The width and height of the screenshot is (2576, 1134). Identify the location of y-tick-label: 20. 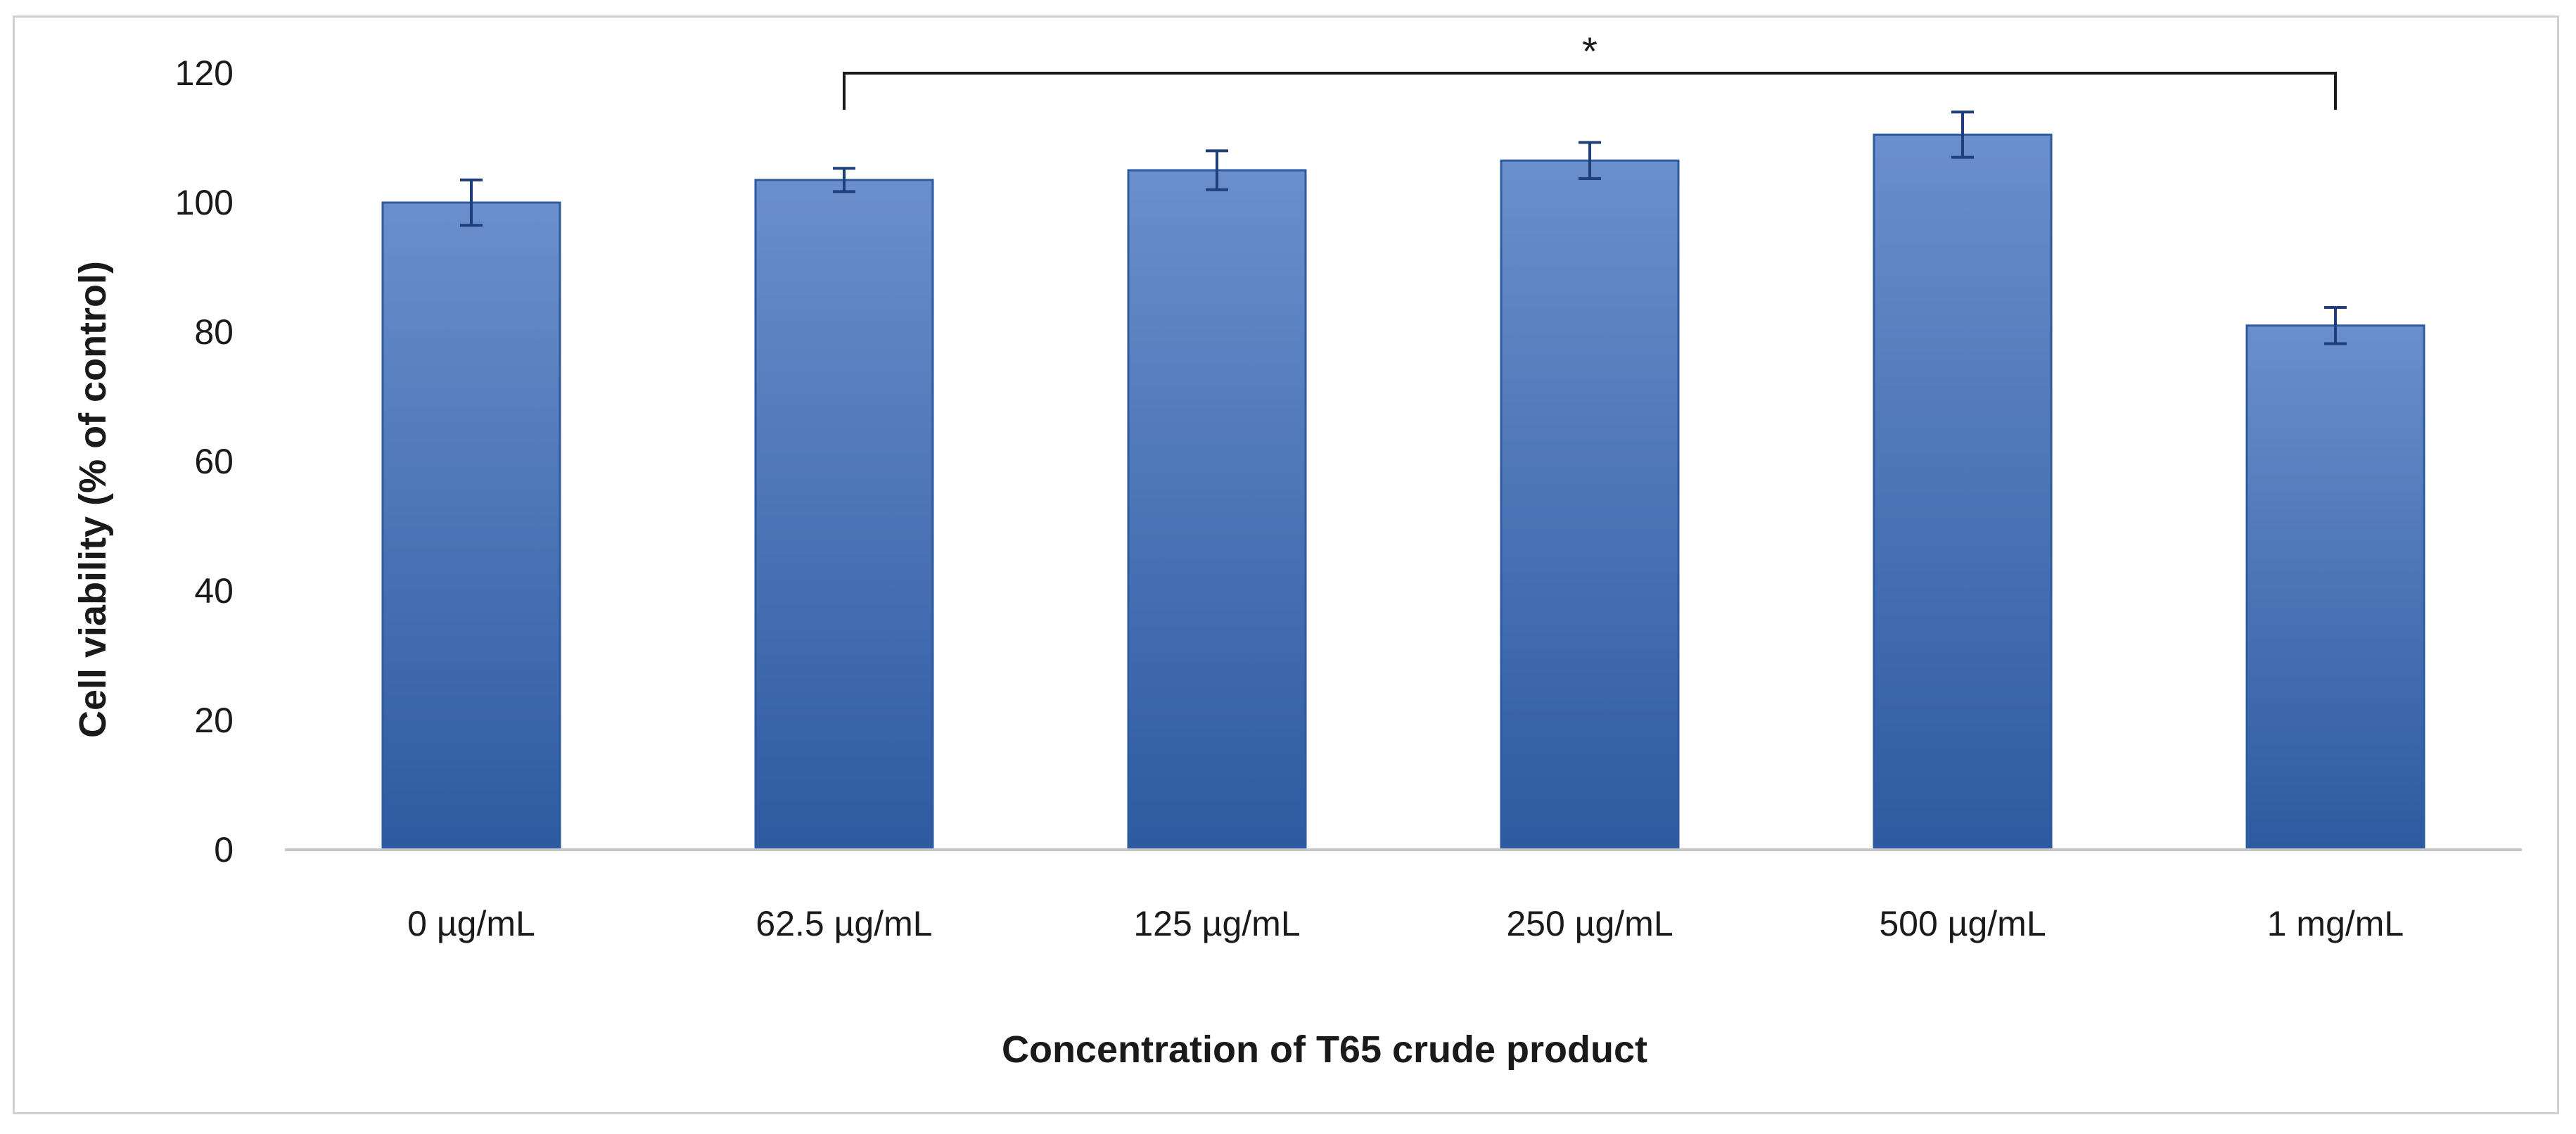
(214, 721).